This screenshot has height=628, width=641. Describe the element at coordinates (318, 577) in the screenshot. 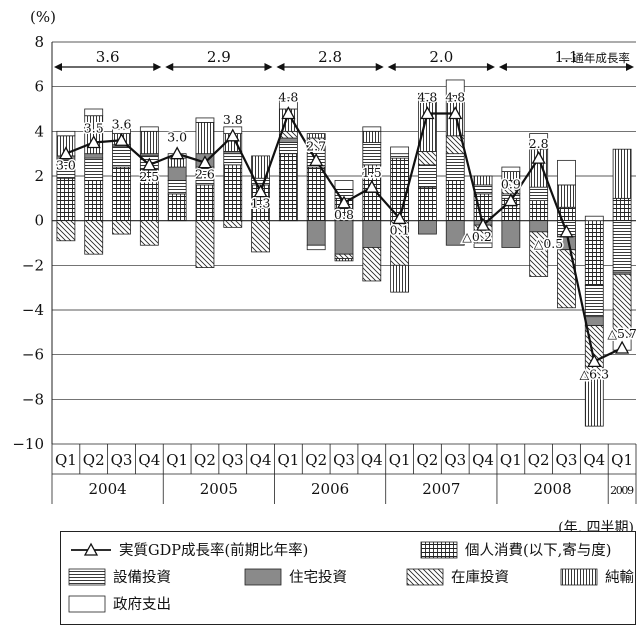

I see `legend-label: 住宅投資` at that location.